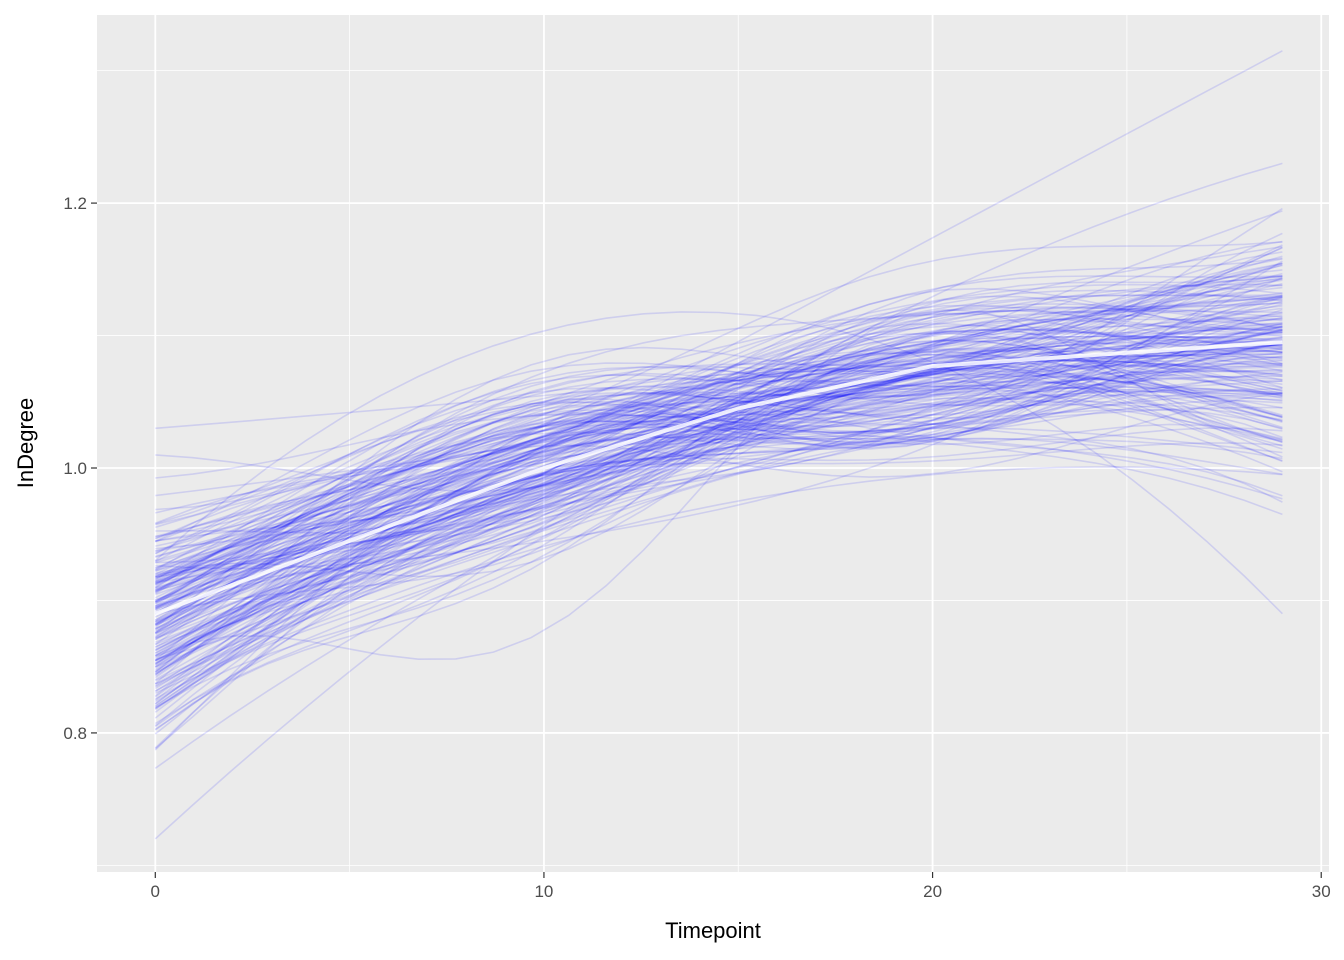 The height and width of the screenshot is (960, 1344). I want to click on y-tick-label: 1.2, so click(75, 203).